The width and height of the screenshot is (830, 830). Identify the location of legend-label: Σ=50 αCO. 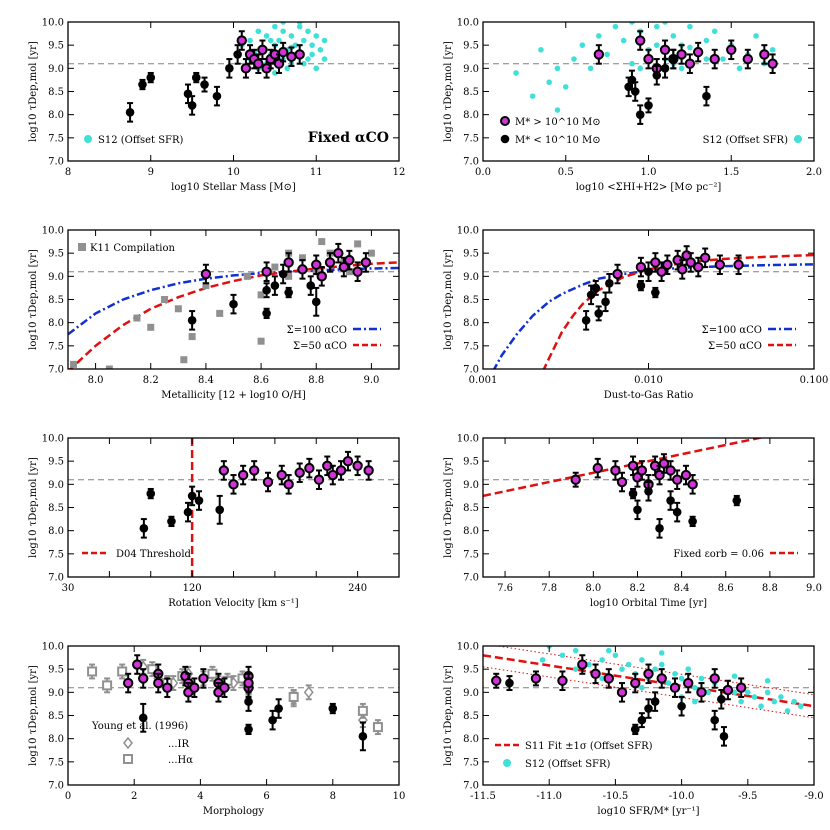
(735, 346).